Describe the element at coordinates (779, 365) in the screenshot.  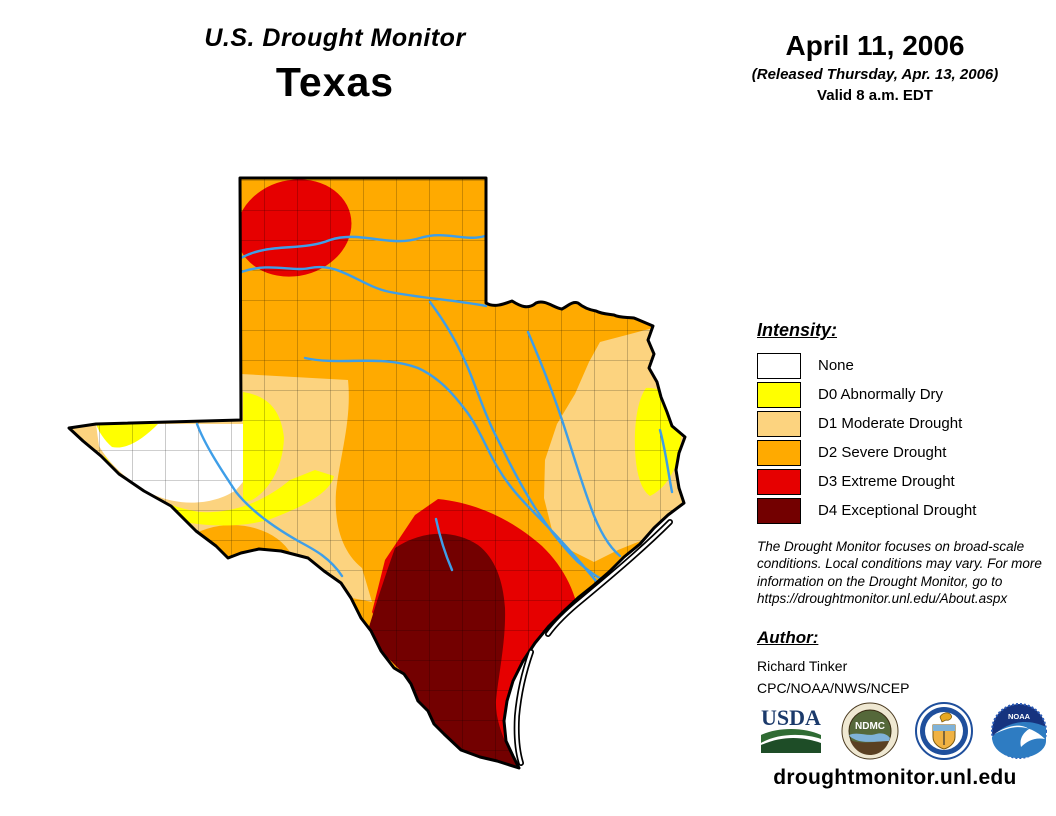
I see `legend-swatch-none` at that location.